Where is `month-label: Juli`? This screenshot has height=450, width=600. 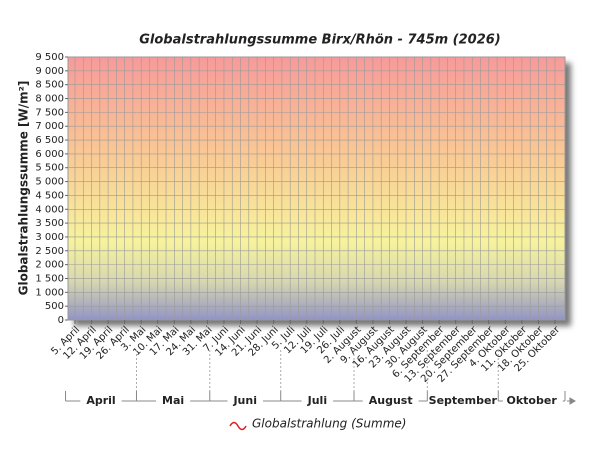 month-label: Juli is located at coordinates (317, 400).